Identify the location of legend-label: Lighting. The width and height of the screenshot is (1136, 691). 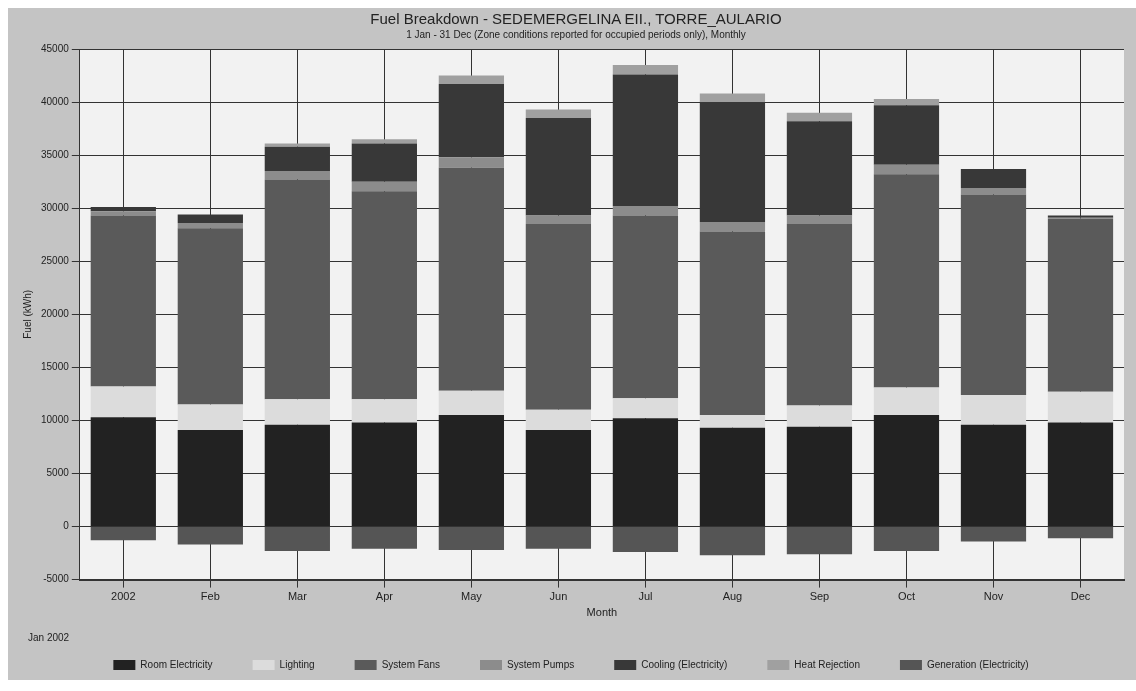
(297, 664).